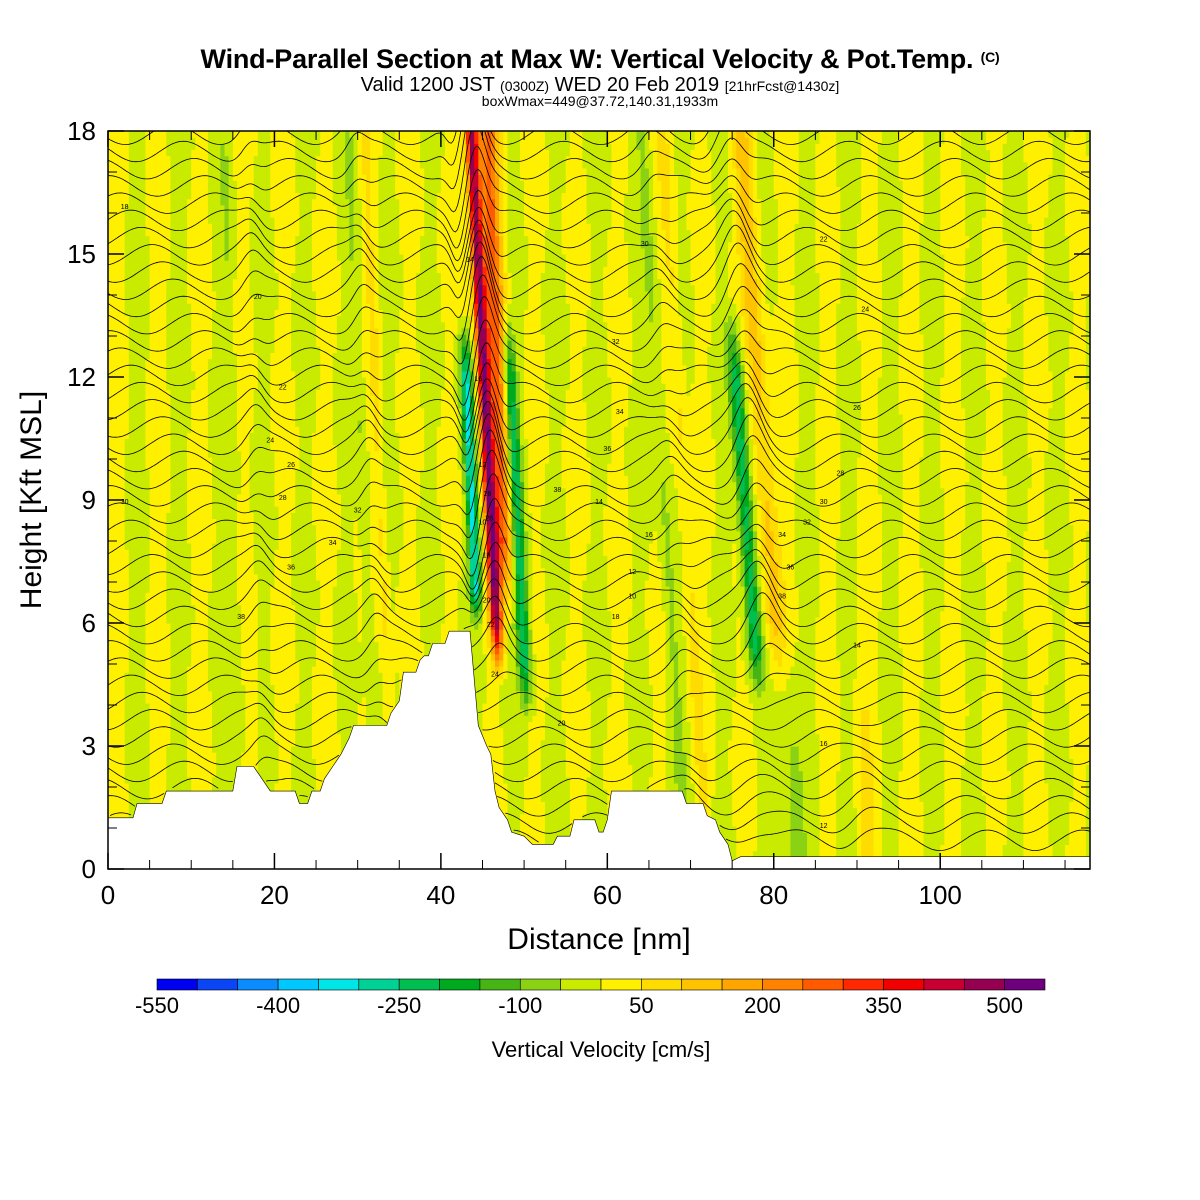 This screenshot has width=1200, height=1200. I want to click on contour-label: 22, so click(283, 387).